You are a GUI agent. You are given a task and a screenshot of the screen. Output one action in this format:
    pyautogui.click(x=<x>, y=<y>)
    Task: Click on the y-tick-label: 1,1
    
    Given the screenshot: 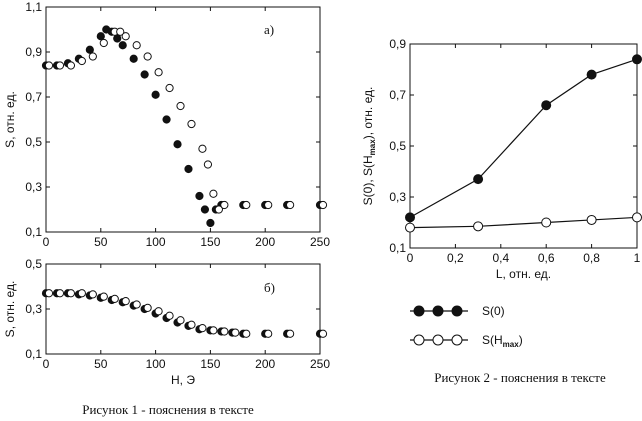 What is the action you would take?
    pyautogui.click(x=33, y=7)
    